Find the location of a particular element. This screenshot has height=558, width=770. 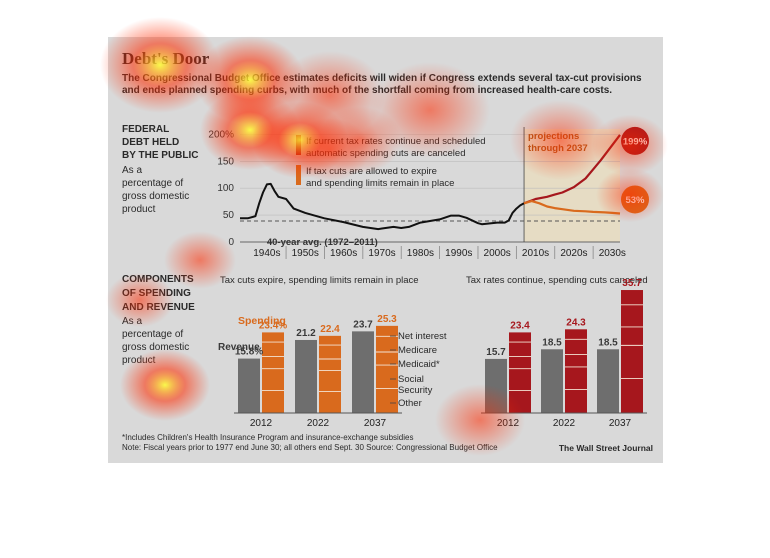

x-tick-label: 2030s is located at coordinates (612, 253).